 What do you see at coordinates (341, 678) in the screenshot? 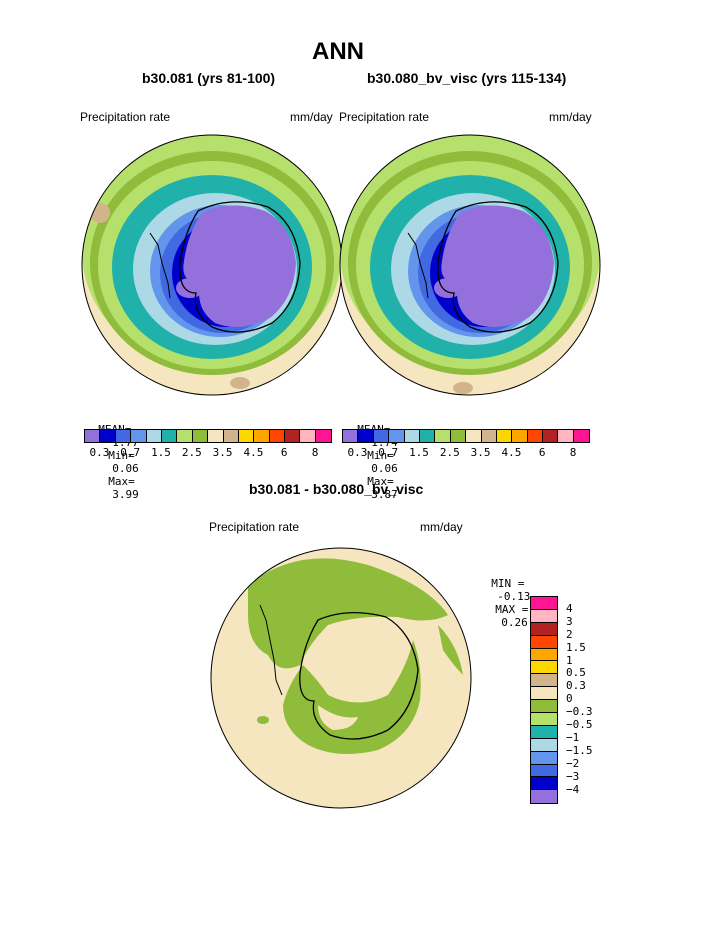
I see `diff-precip-map` at bounding box center [341, 678].